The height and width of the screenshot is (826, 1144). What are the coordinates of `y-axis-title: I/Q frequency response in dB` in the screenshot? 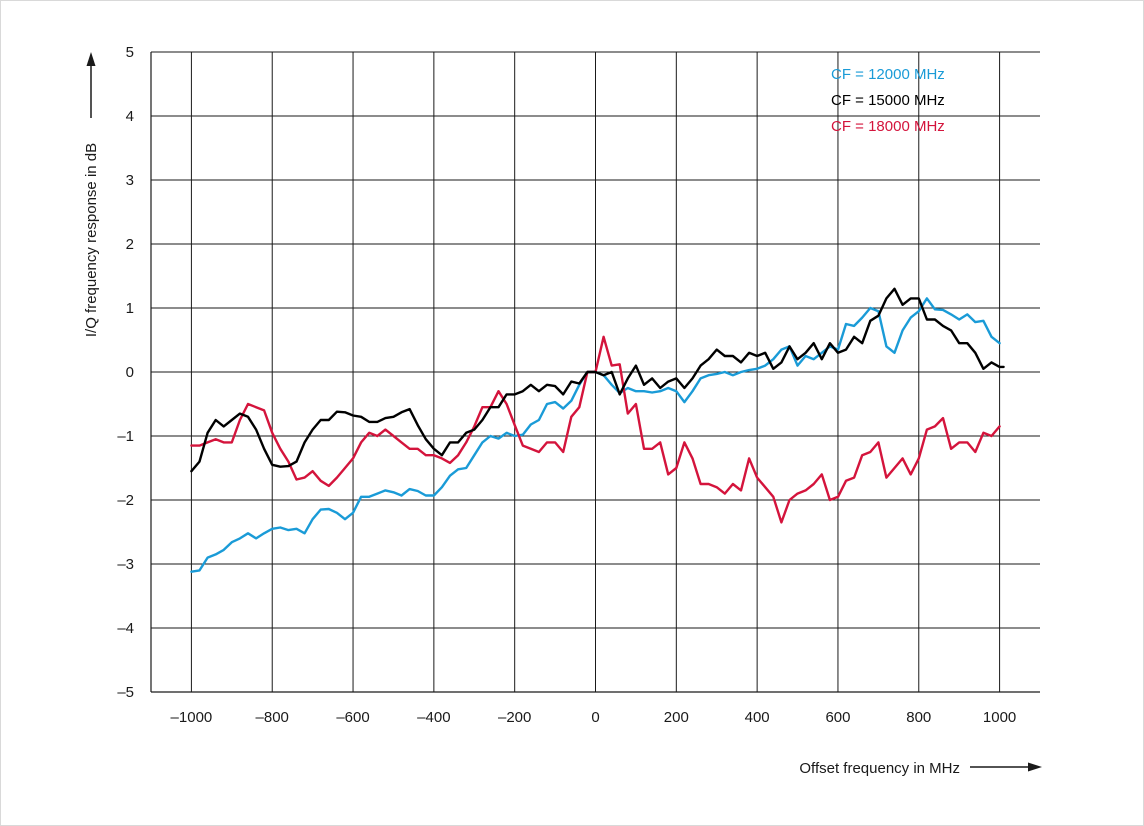 It's located at (91, 240).